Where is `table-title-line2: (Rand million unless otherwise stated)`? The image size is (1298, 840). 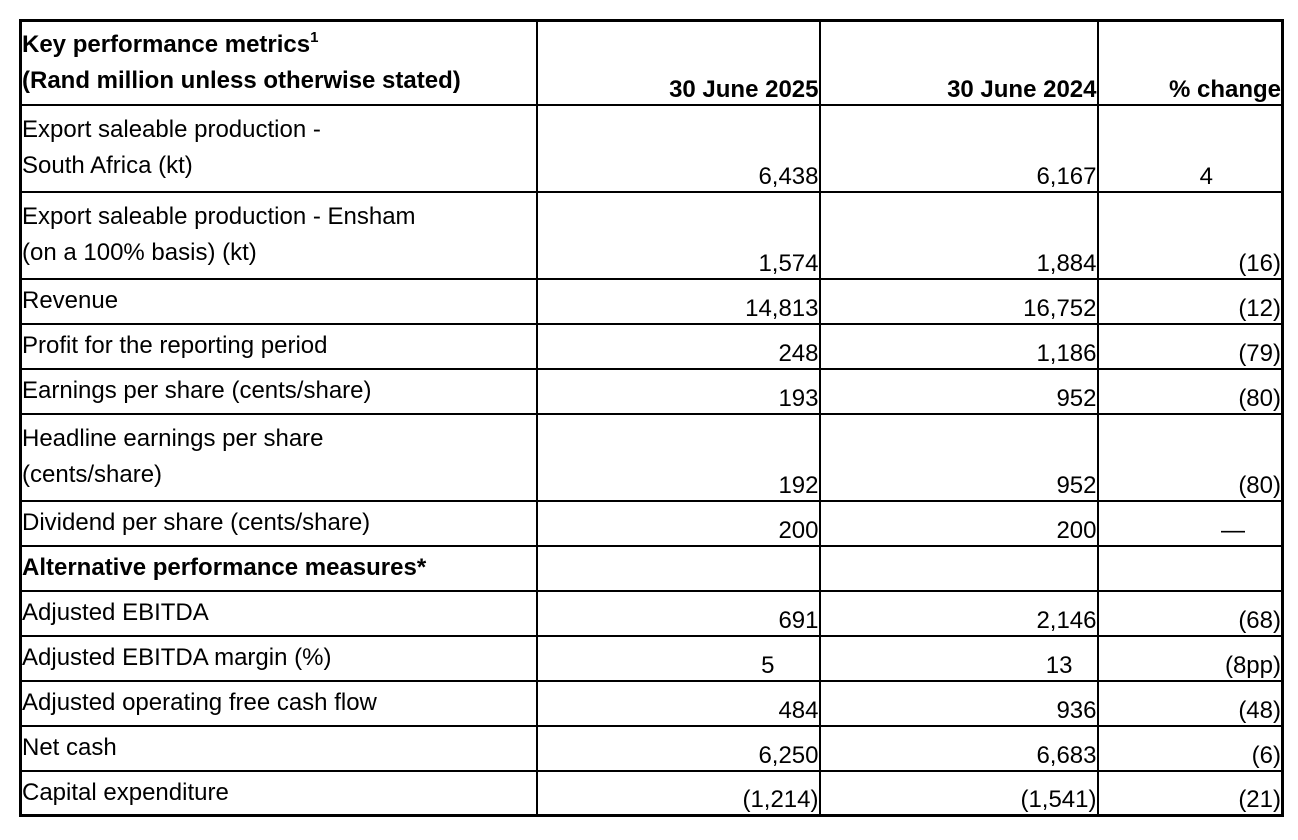
table-title-line2: (Rand million unless otherwise stated) is located at coordinates (241, 80).